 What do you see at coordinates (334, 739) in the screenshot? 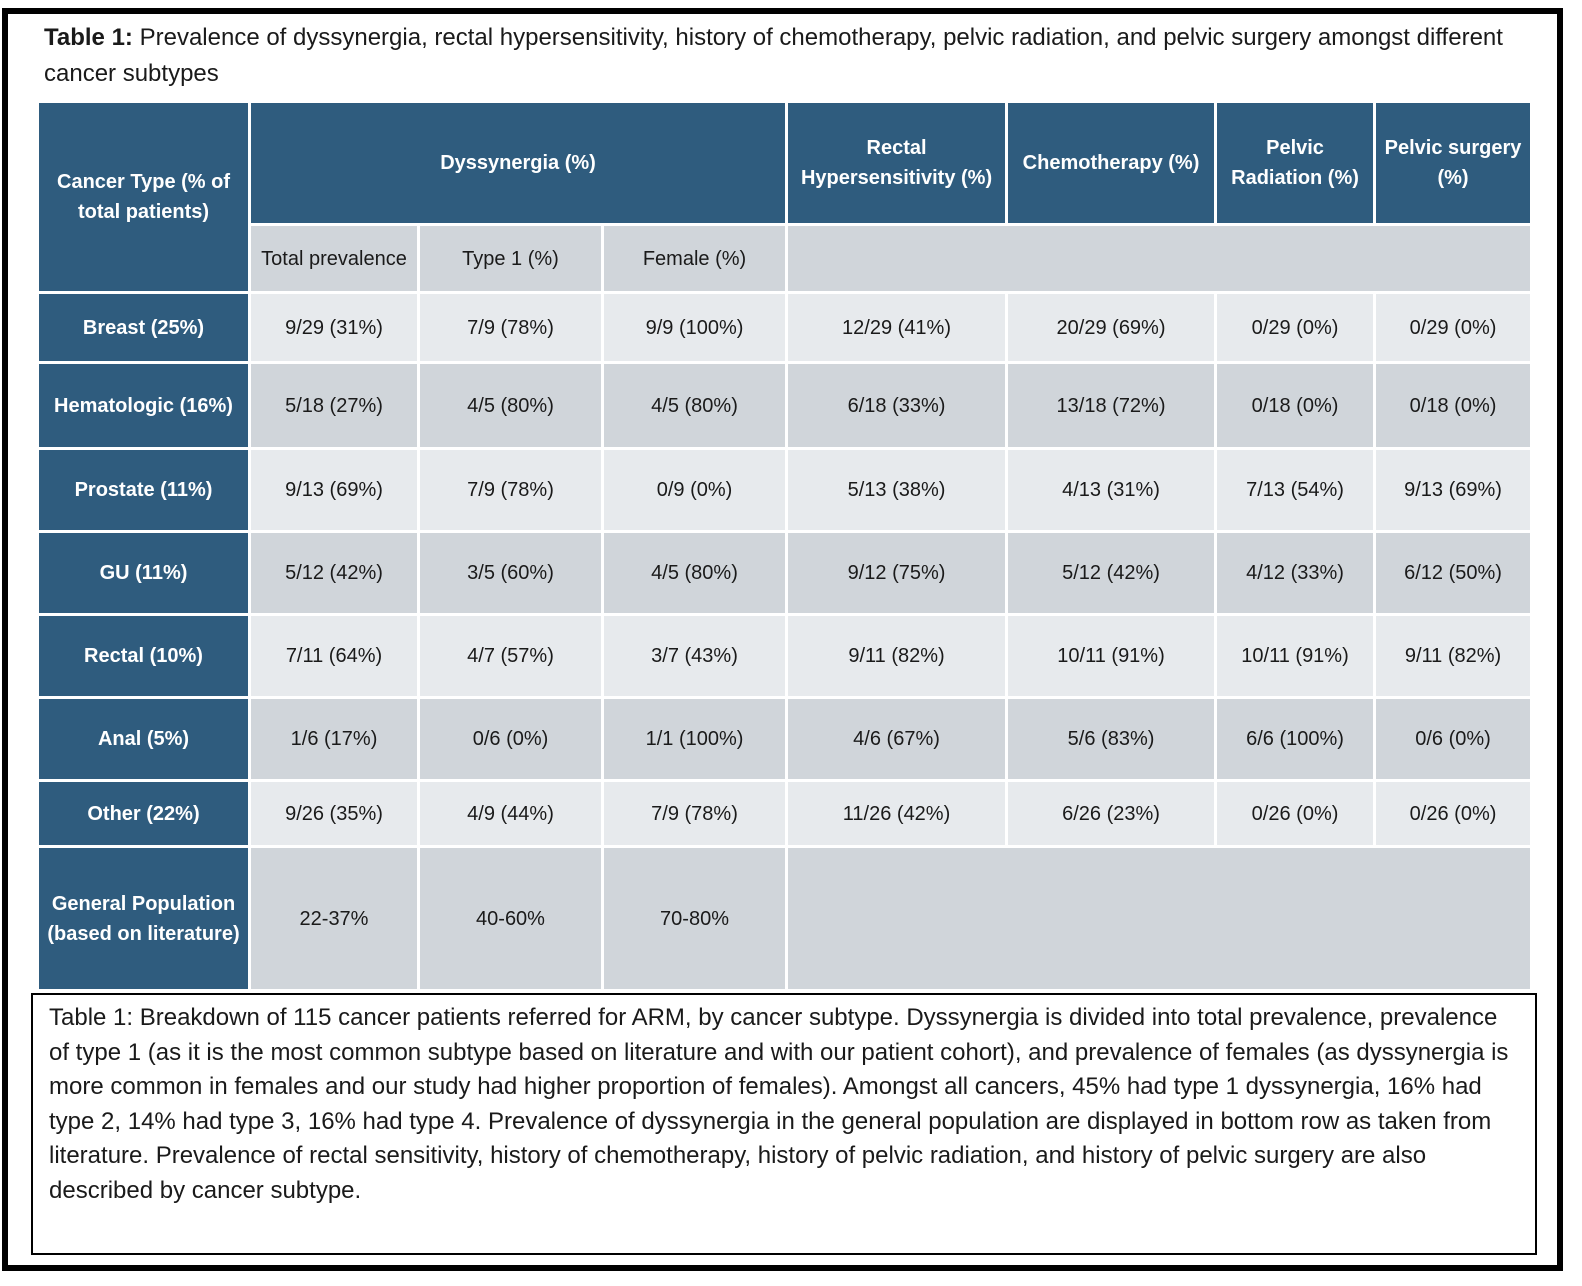
I see `cell-total: 1/6 (17%)` at bounding box center [334, 739].